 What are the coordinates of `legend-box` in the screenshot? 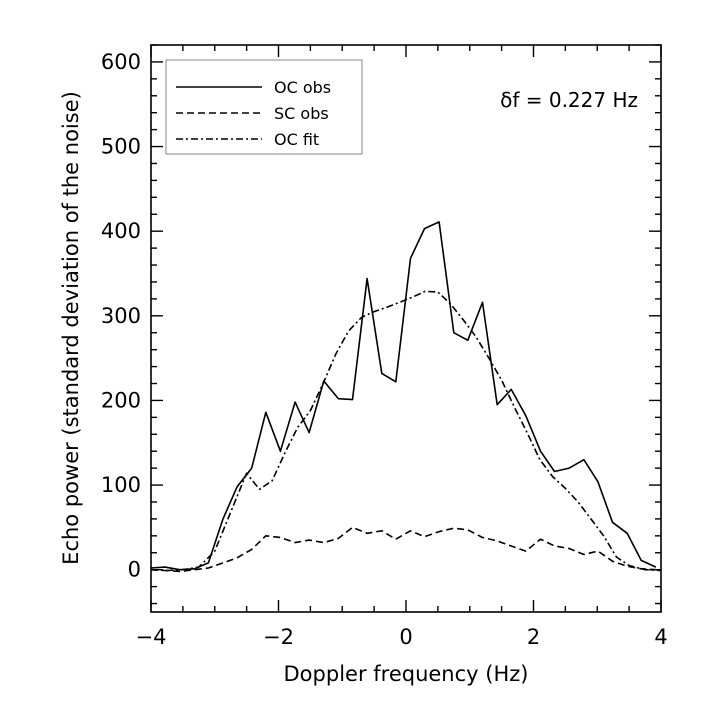 It's located at (264, 107).